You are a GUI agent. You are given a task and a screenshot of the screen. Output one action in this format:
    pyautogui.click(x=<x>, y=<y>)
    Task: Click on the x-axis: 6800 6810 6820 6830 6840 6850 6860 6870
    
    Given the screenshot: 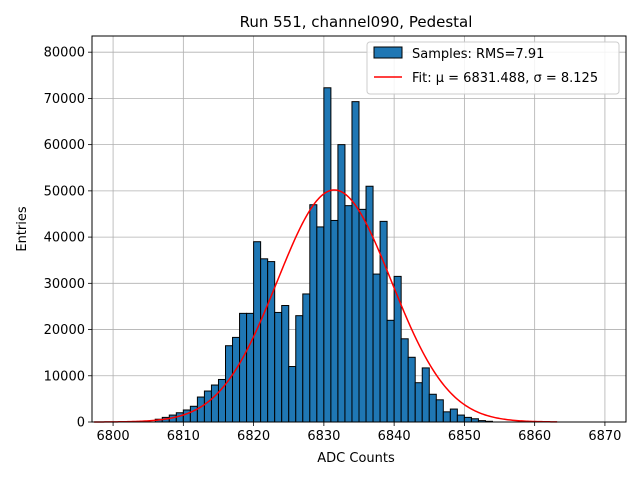 What is the action you would take?
    pyautogui.click(x=359, y=433)
    